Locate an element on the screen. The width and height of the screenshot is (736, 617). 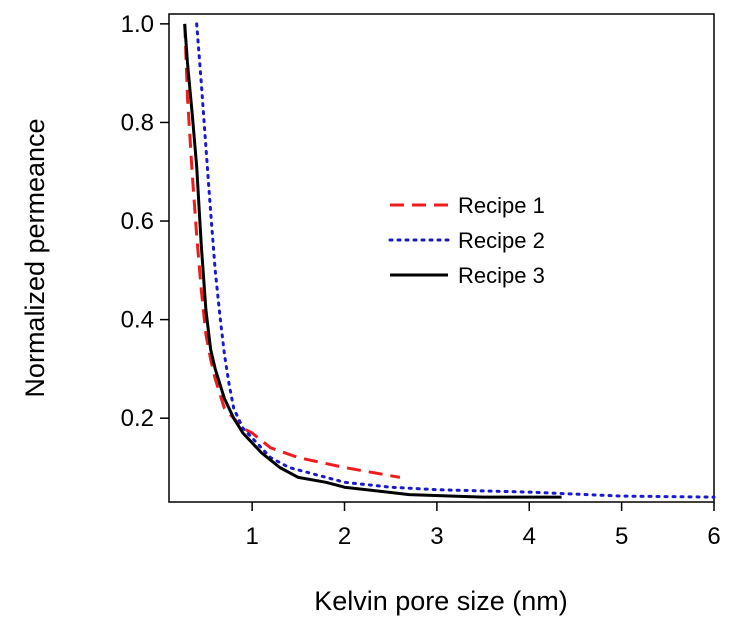
x-tick-label: 6 is located at coordinates (713, 536).